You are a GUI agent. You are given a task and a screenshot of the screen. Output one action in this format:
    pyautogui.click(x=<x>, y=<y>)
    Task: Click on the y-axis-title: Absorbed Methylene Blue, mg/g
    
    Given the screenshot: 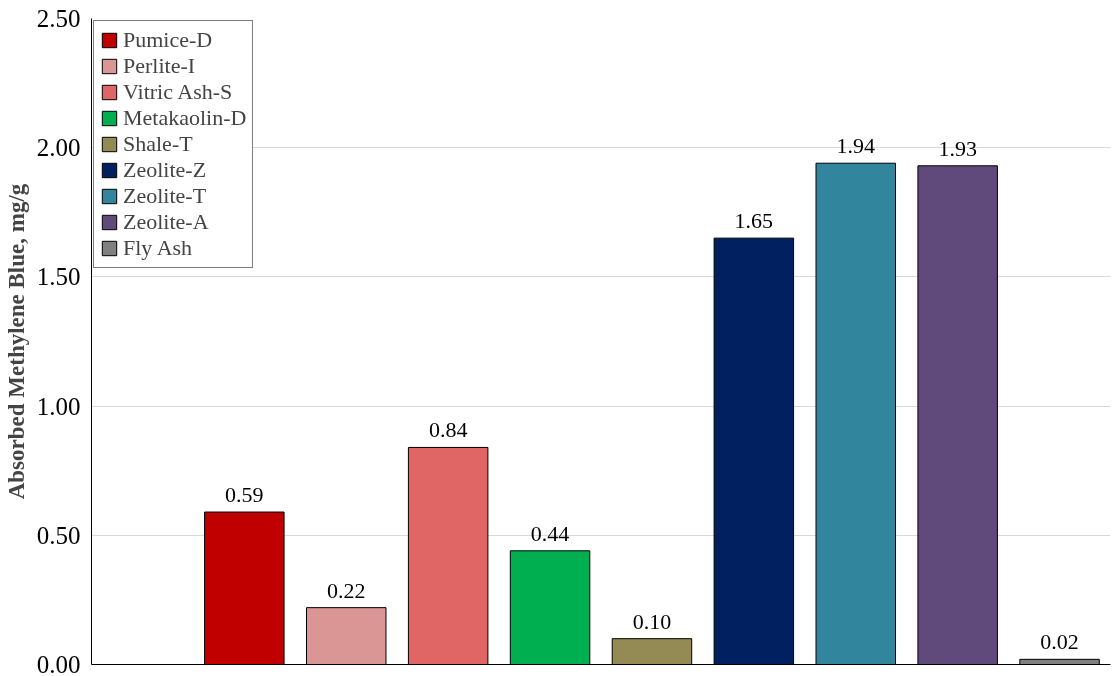 What is the action you would take?
    pyautogui.click(x=16, y=341)
    